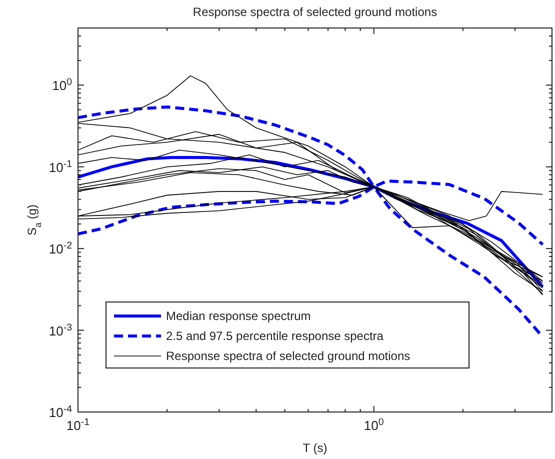 The image size is (555, 459). I want to click on y-tick-label: 10$^{-3}$, so click(60, 330).